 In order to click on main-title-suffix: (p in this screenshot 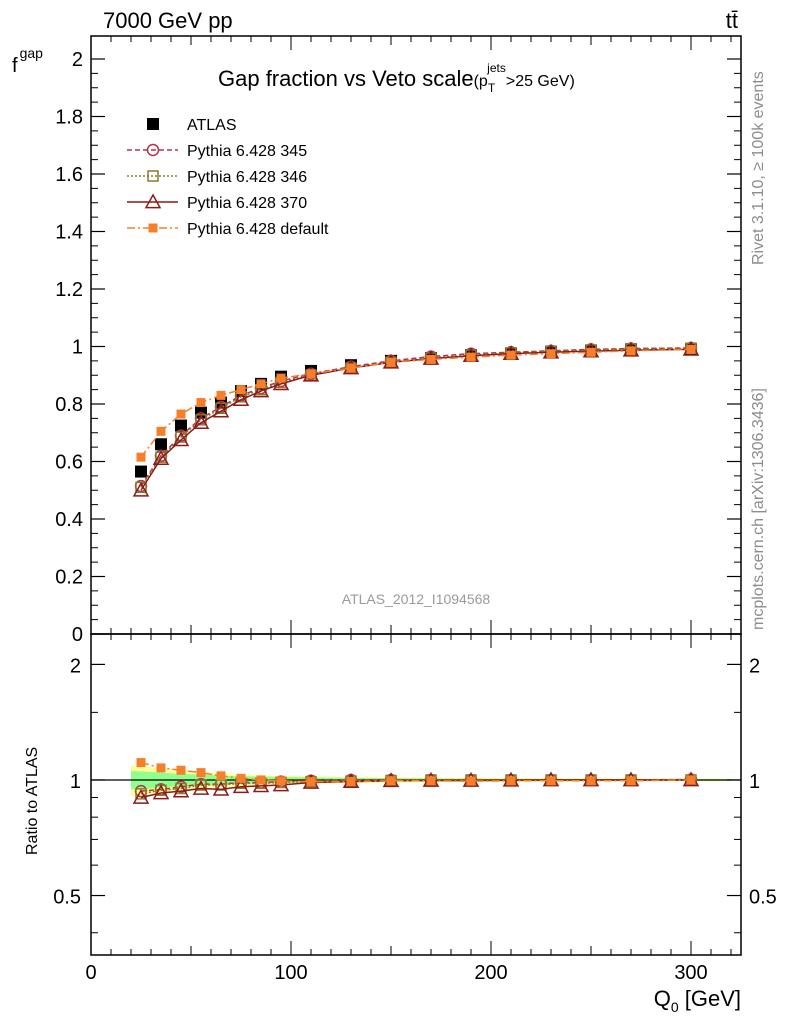, I will do `click(481, 81)`.